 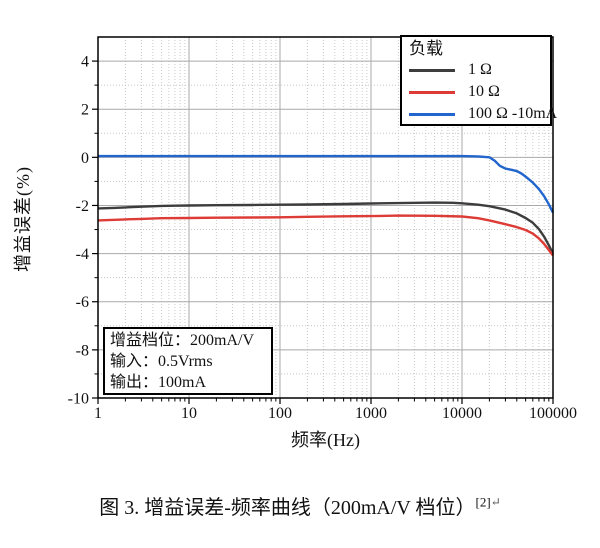 I want to click on legend-item-10ohm: 10 Ω, so click(x=476, y=92).